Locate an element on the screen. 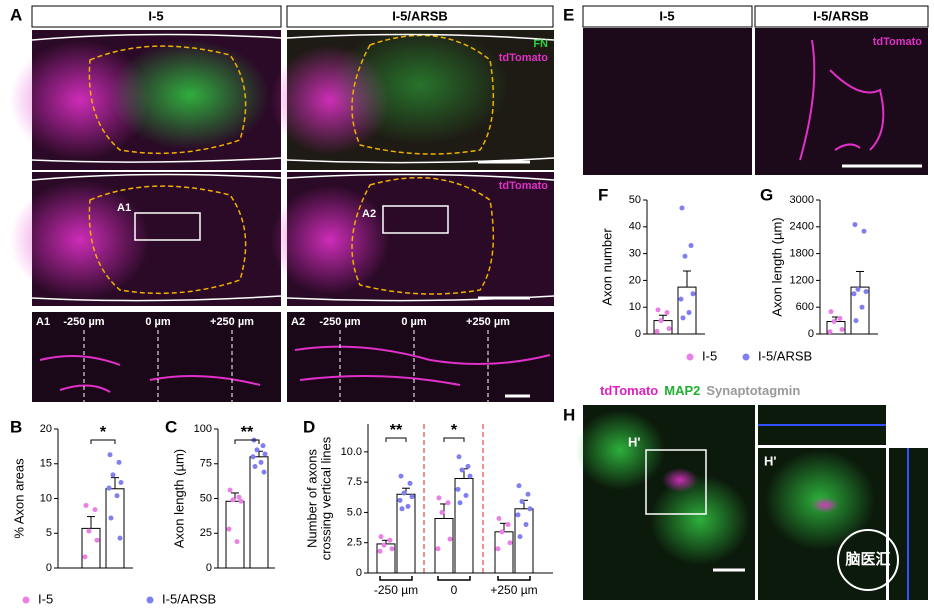 The image size is (934, 609). inset-label: H' is located at coordinates (770, 460).